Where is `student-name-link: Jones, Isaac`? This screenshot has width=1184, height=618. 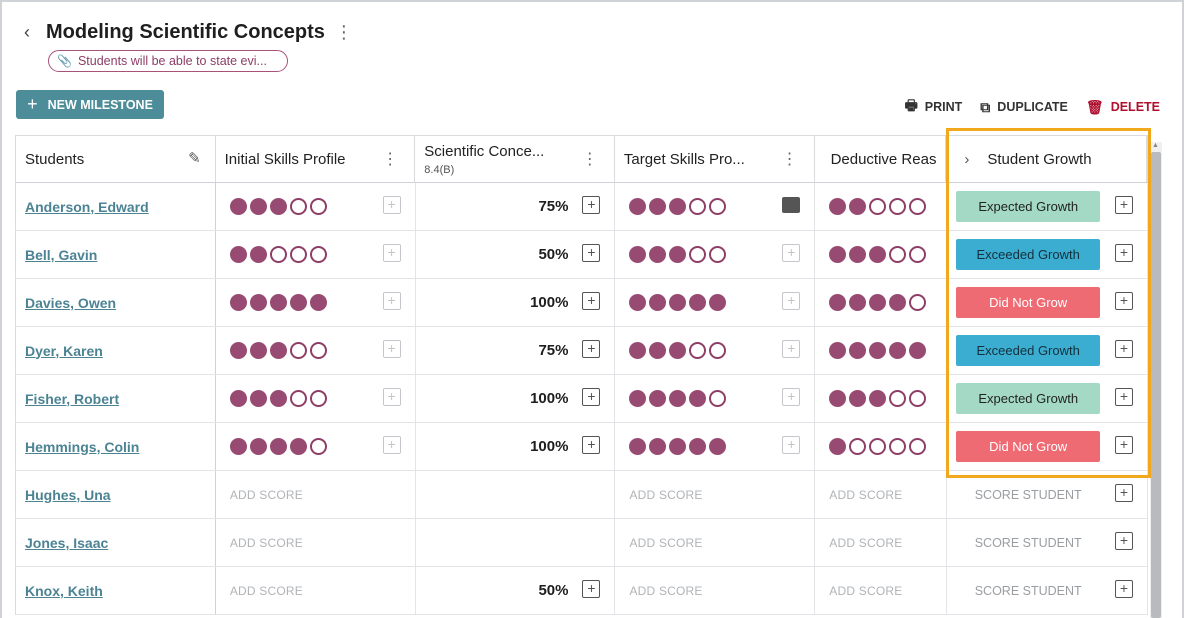
student-name-link: Jones, Isaac is located at coordinates (67, 542).